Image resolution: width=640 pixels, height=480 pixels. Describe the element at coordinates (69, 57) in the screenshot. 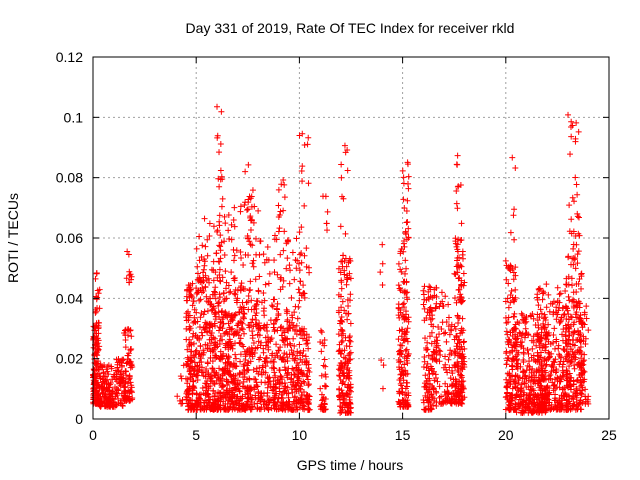

I see `y-tick-label: 0.12` at that location.